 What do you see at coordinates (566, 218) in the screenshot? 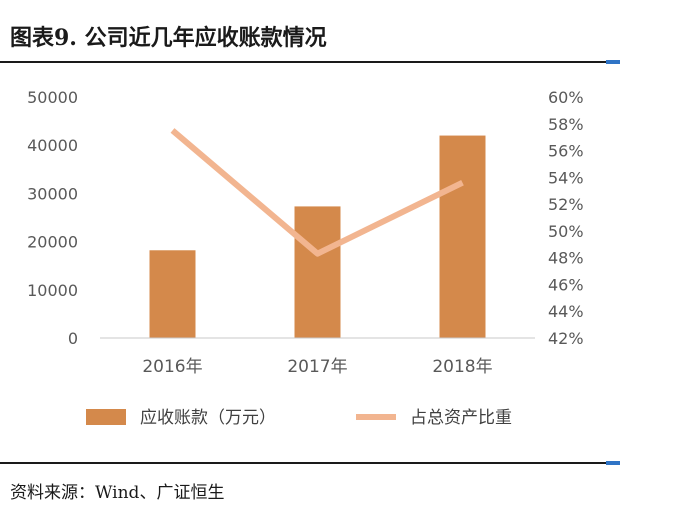
I see `right-axis-ticks: 42% 44% 46% 48% 50% 52% 54% 56% 58% 60%` at bounding box center [566, 218].